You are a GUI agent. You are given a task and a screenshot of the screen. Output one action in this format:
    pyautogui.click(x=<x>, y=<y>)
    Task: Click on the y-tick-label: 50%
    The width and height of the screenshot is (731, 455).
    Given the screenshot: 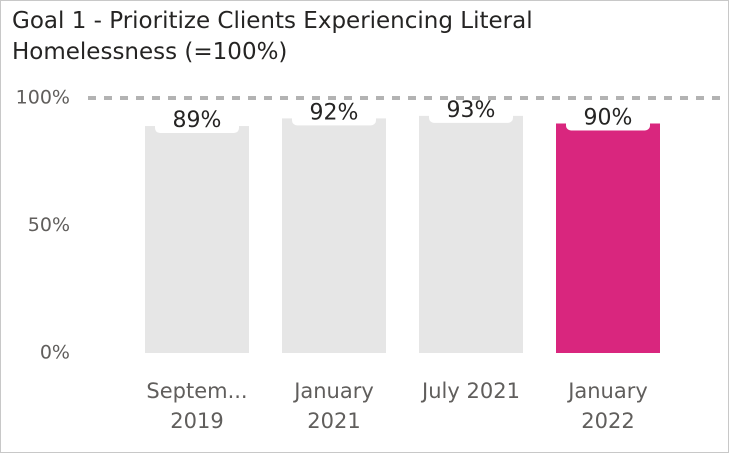 What is the action you would take?
    pyautogui.click(x=49, y=225)
    